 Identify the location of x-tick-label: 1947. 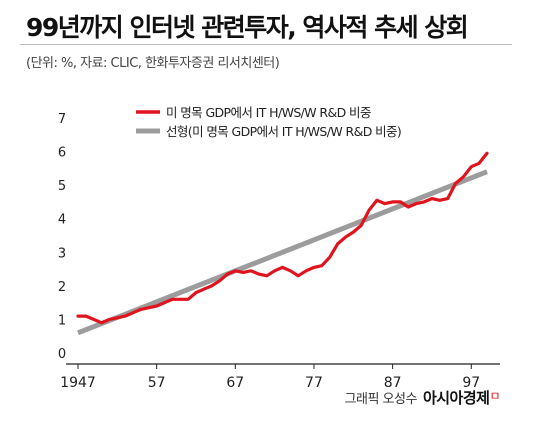
(78, 383).